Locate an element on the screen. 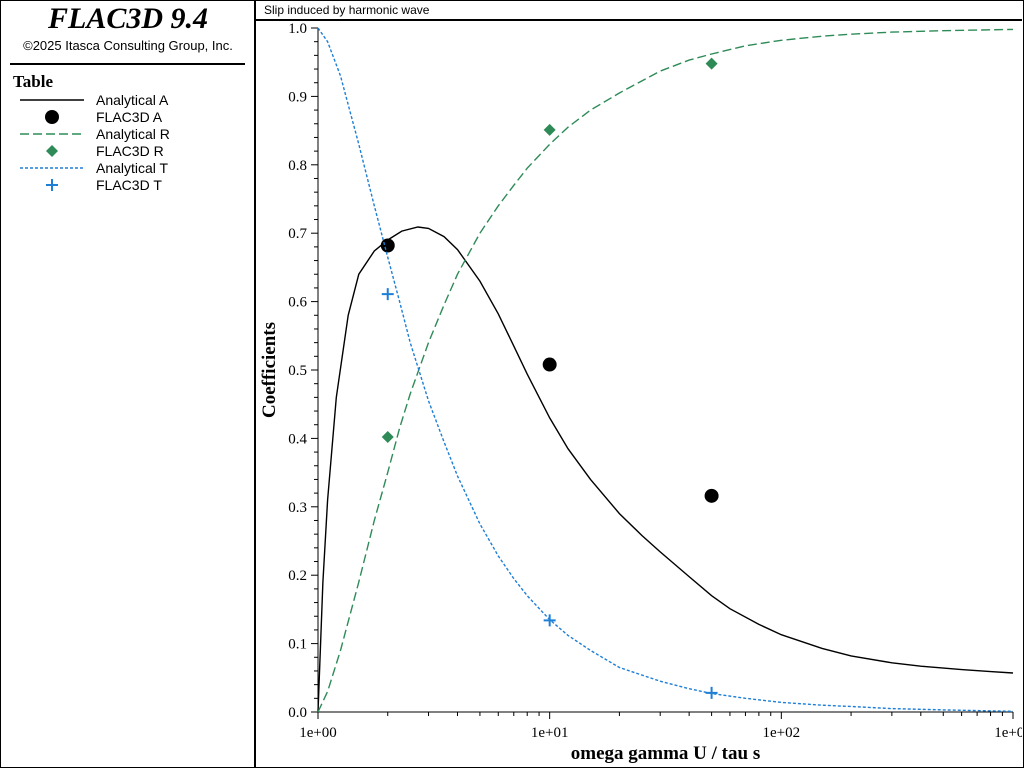  legend-item-flac3d-r: FLAC3D R is located at coordinates (105, 151).